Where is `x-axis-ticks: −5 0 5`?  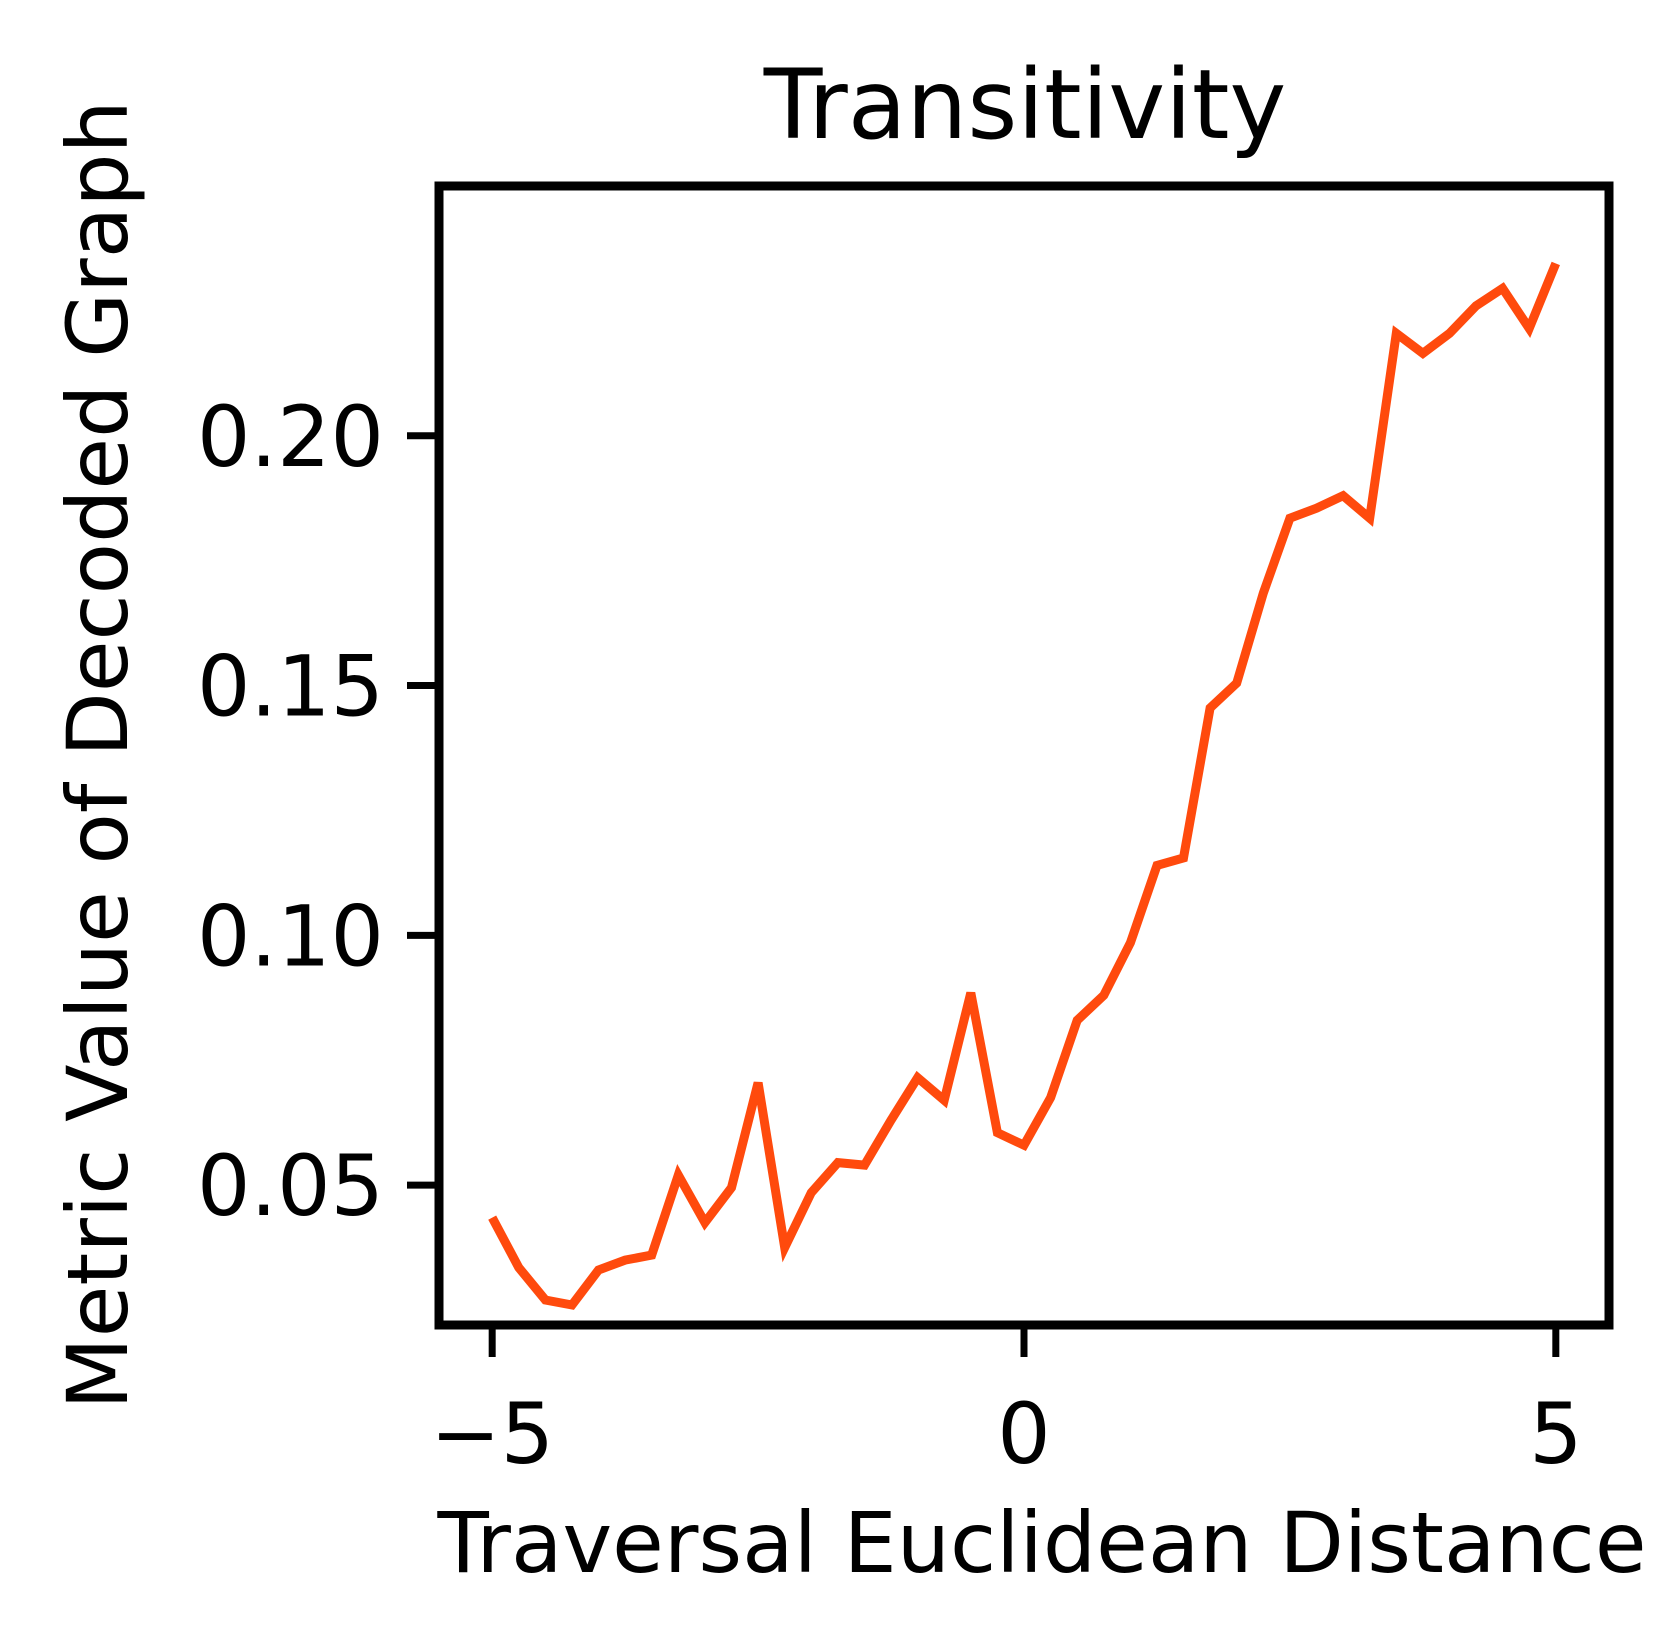
x-axis-ticks: −5 0 5 is located at coordinates (1006, 1404).